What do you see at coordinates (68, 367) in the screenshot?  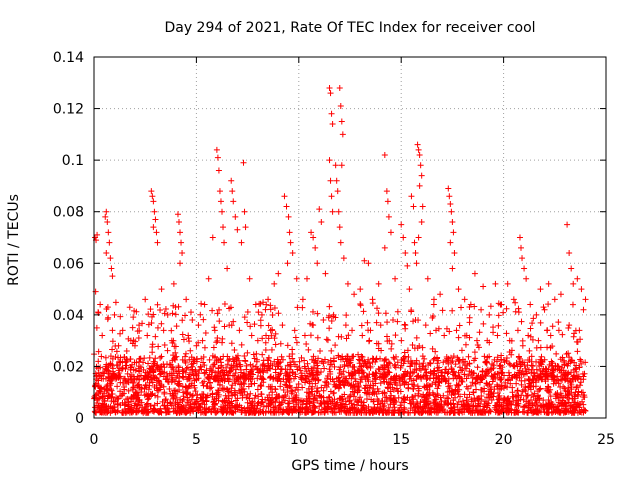 I see `y-tick-label: 0.02` at bounding box center [68, 367].